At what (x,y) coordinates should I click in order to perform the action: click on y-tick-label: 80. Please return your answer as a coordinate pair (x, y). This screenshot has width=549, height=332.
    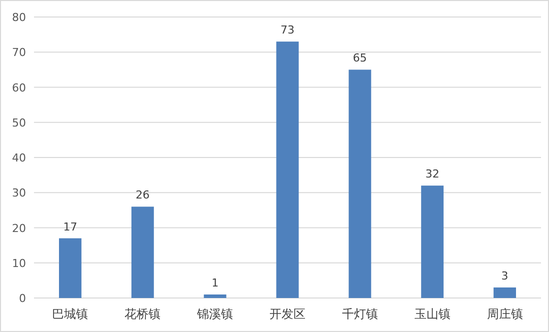
    Looking at the image, I should click on (19, 17).